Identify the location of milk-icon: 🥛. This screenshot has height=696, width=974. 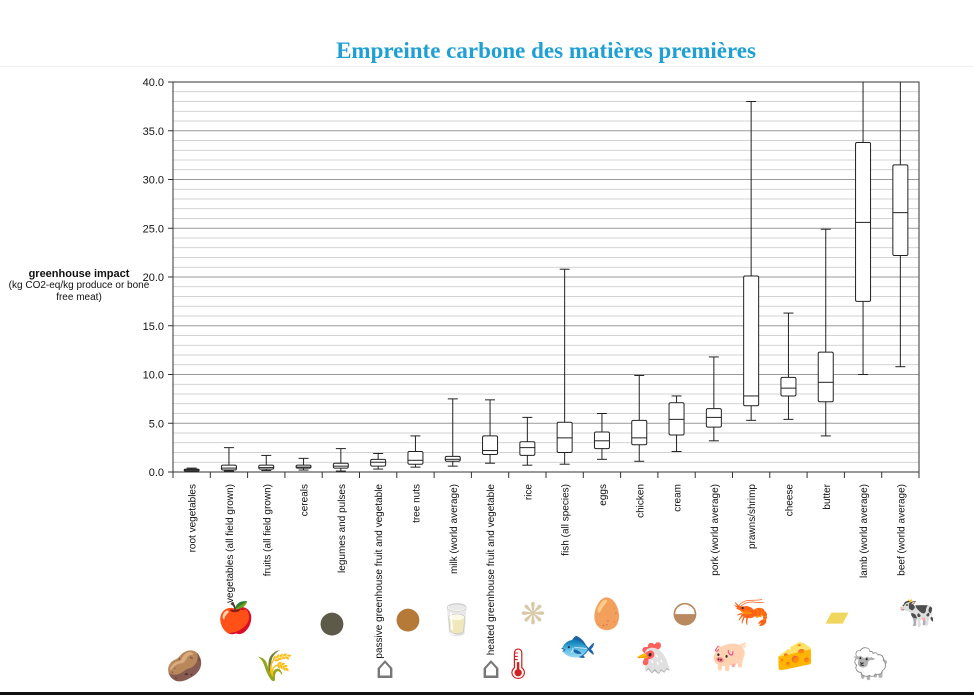
(457, 620).